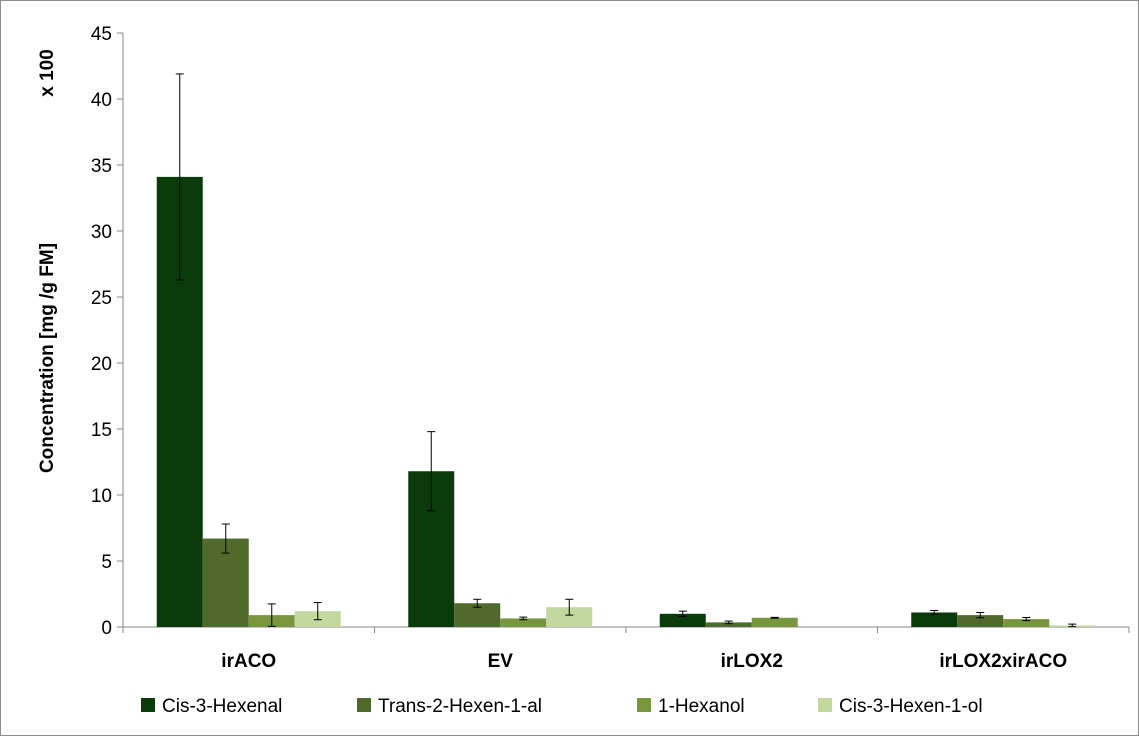  Describe the element at coordinates (101, 298) in the screenshot. I see `y-tick-label: 25` at that location.